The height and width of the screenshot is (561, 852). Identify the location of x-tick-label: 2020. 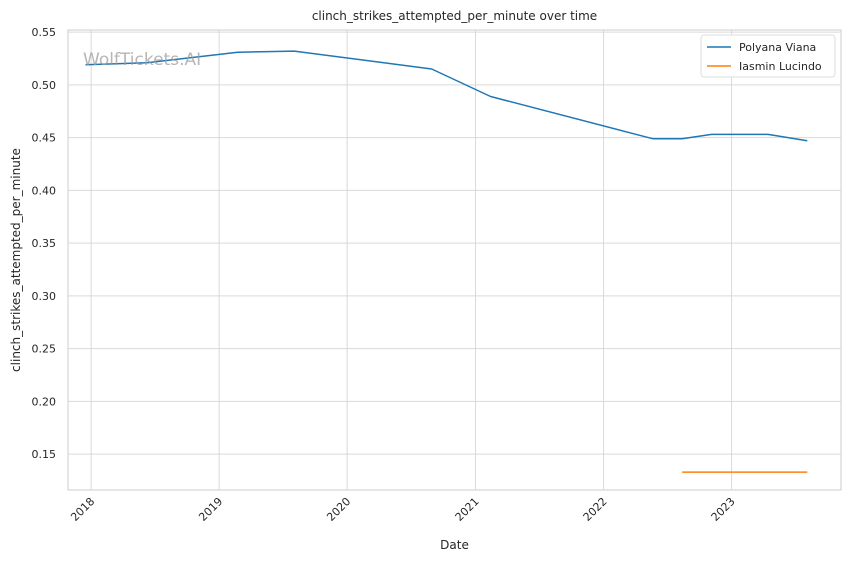
(338, 509).